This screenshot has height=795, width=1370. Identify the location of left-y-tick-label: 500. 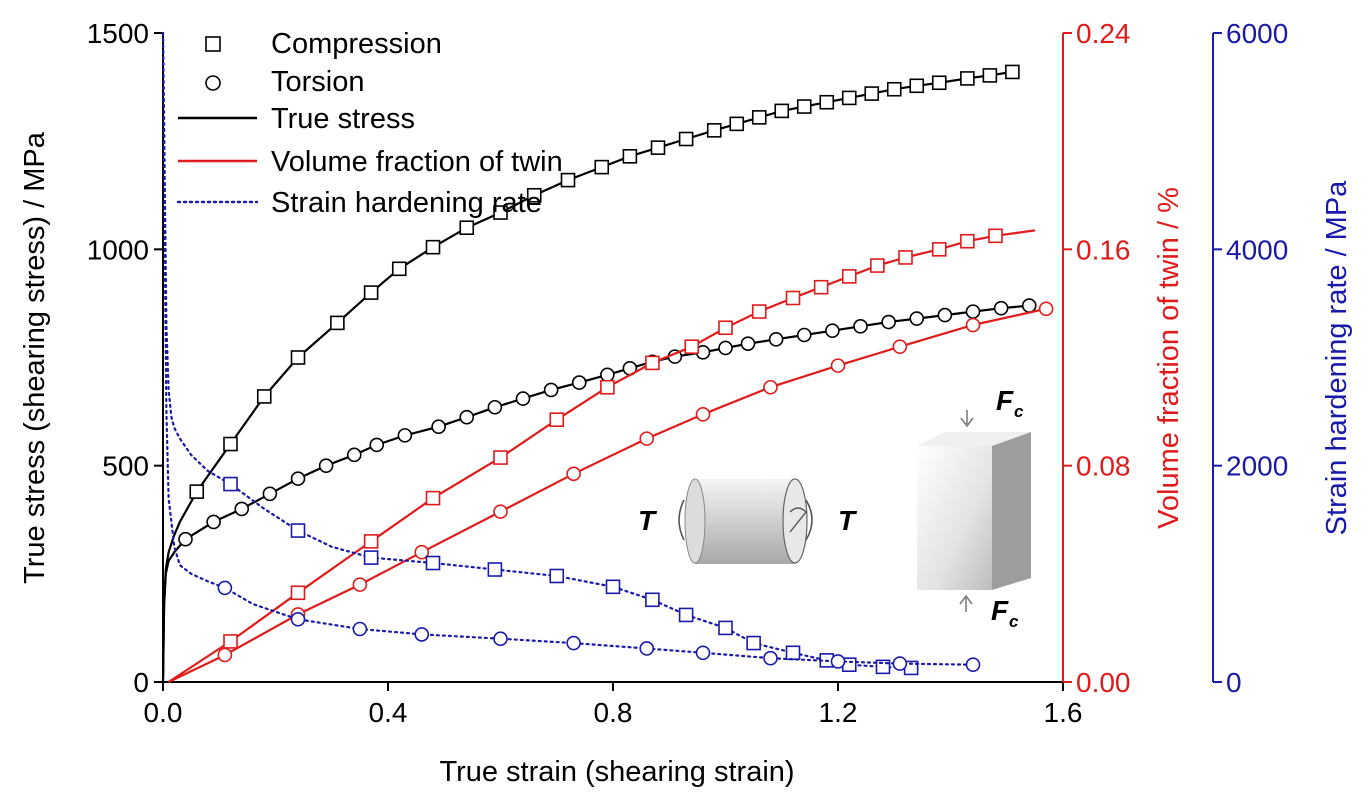
(125, 466).